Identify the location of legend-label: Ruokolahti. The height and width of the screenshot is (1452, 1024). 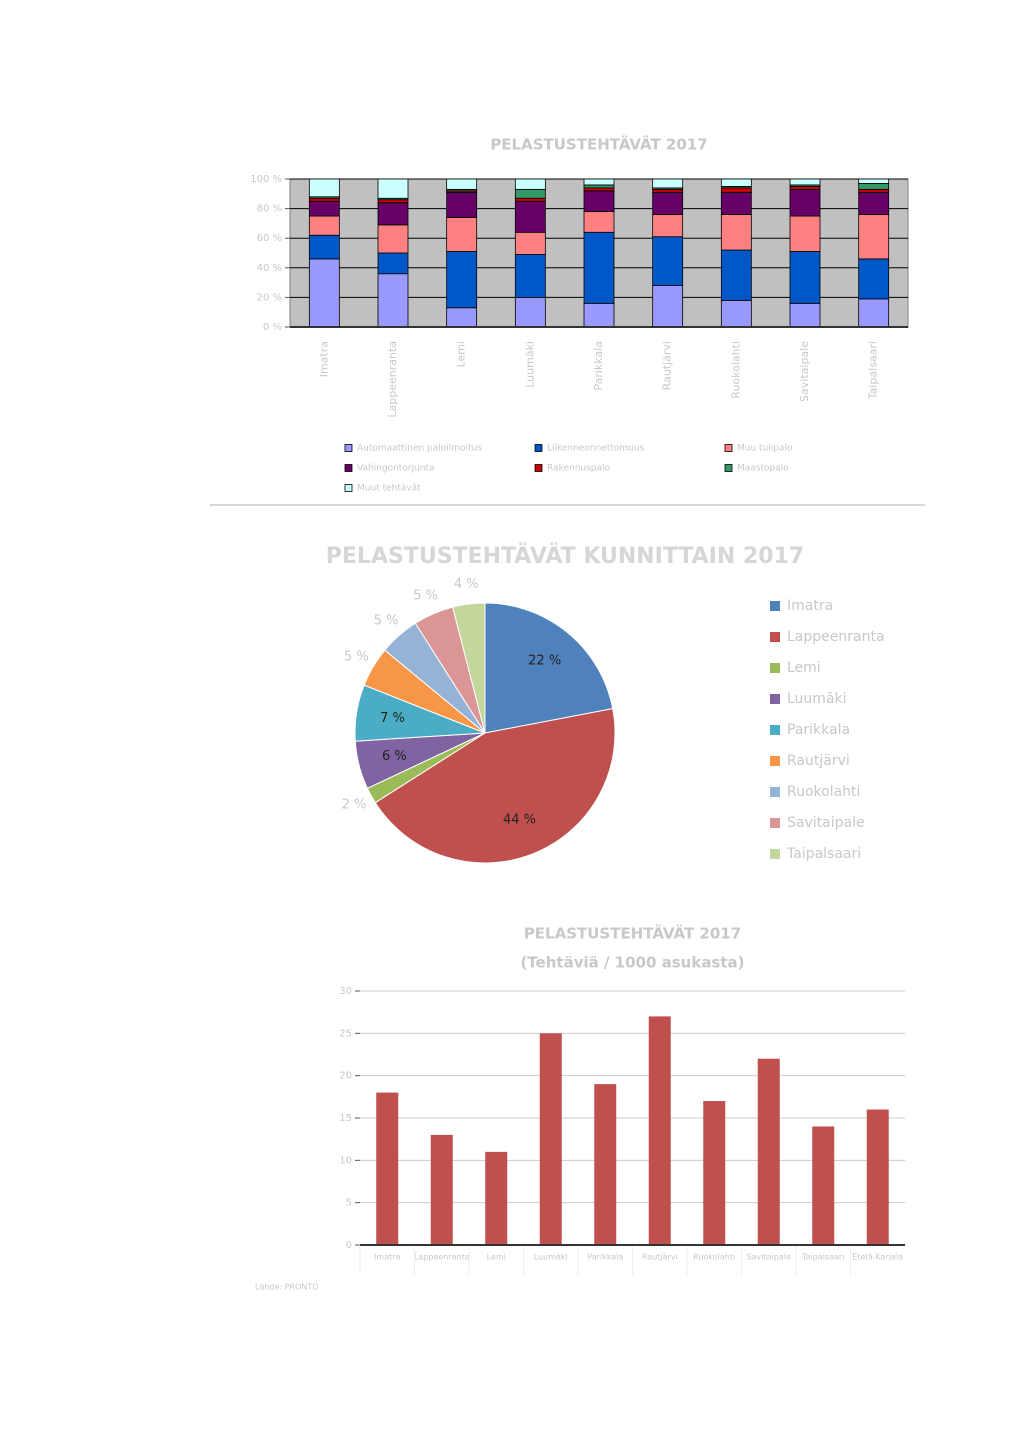
(823, 792).